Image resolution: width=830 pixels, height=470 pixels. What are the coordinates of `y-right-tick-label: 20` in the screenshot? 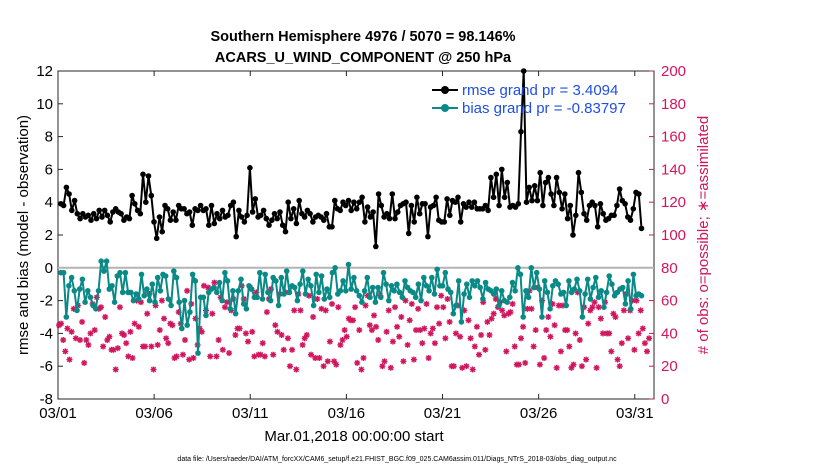 It's located at (669, 366).